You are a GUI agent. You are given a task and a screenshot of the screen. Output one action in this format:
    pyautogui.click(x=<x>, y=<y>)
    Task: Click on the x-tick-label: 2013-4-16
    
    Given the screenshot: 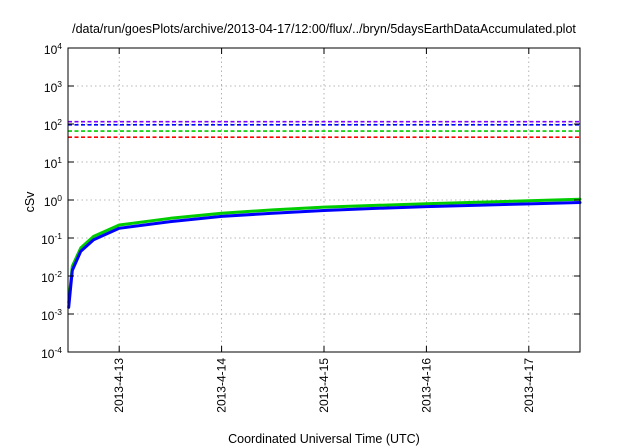 What is the action you would take?
    pyautogui.click(x=426, y=385)
    